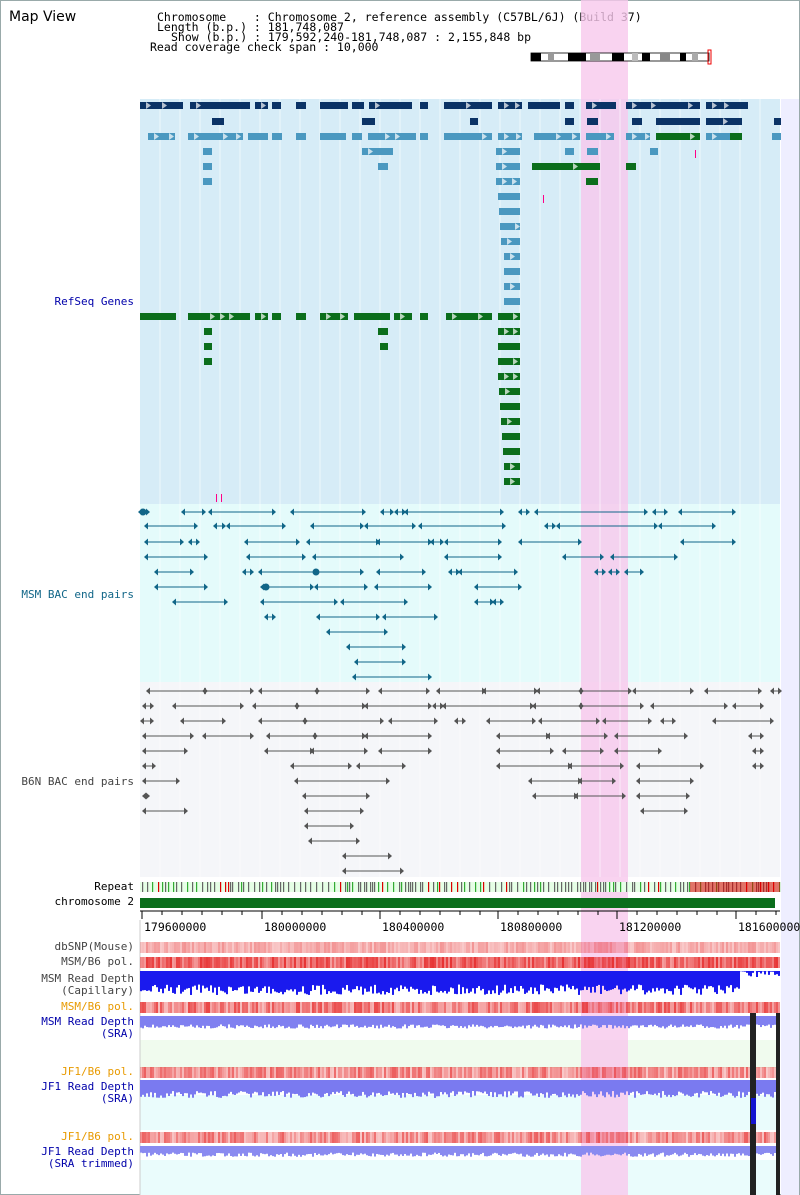  I want to click on dbsnp-label: dbSNP(Mouse), so click(94, 946).